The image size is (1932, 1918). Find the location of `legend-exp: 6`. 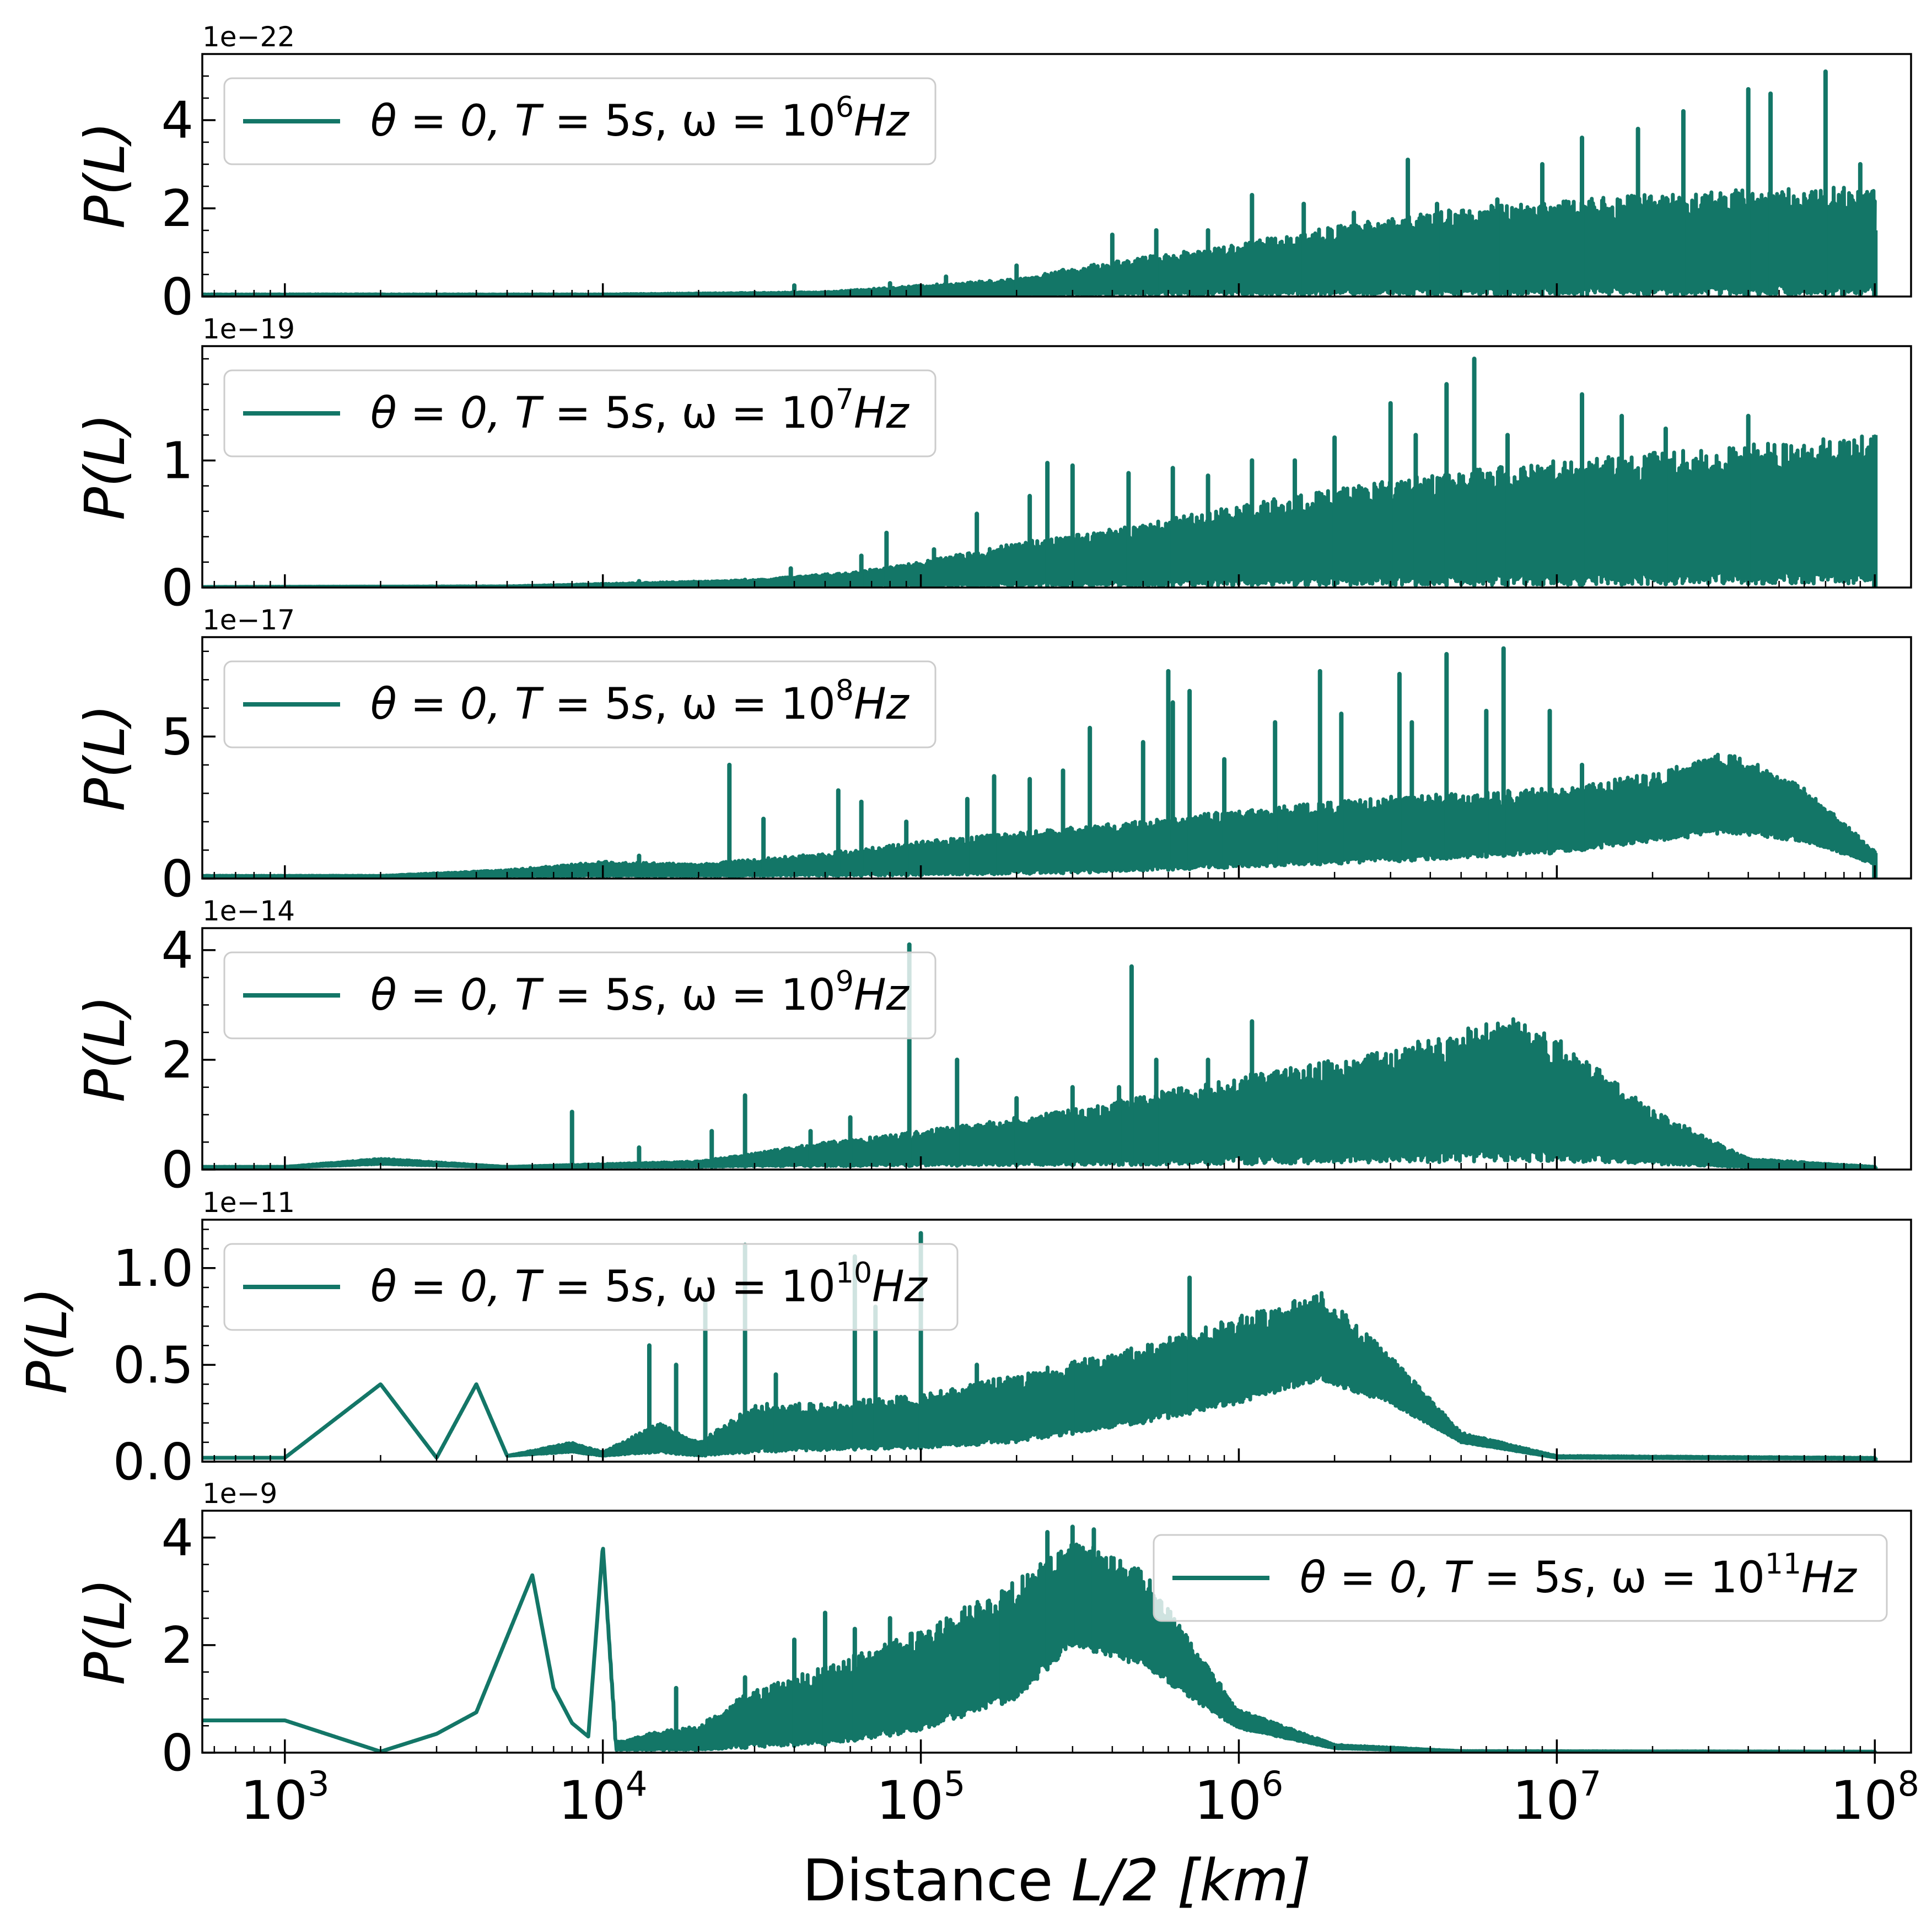

legend-exp: 6 is located at coordinates (845, 107).